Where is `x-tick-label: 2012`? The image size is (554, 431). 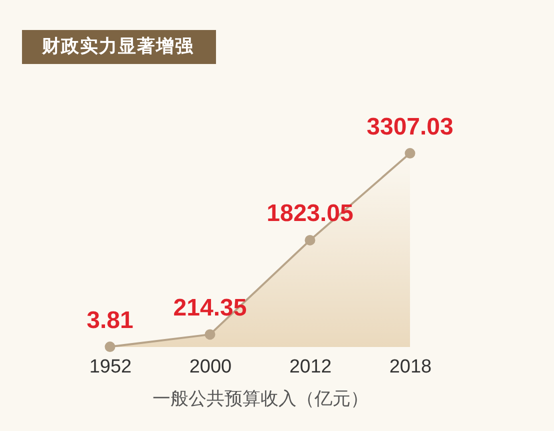 x-tick-label: 2012 is located at coordinates (310, 367).